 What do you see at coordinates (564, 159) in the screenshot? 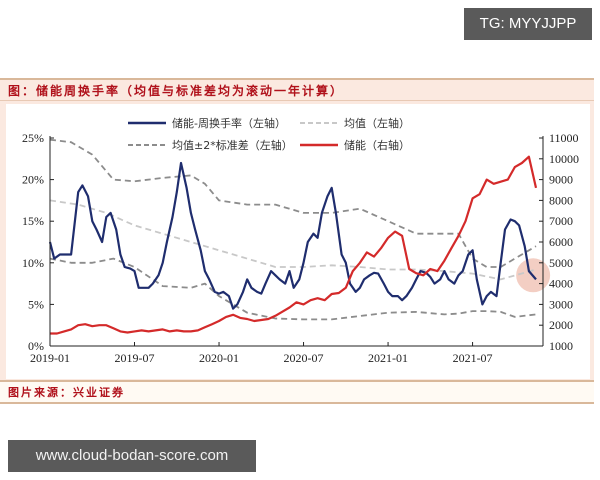
I see `y-right-tick-label: 10000` at bounding box center [564, 159].